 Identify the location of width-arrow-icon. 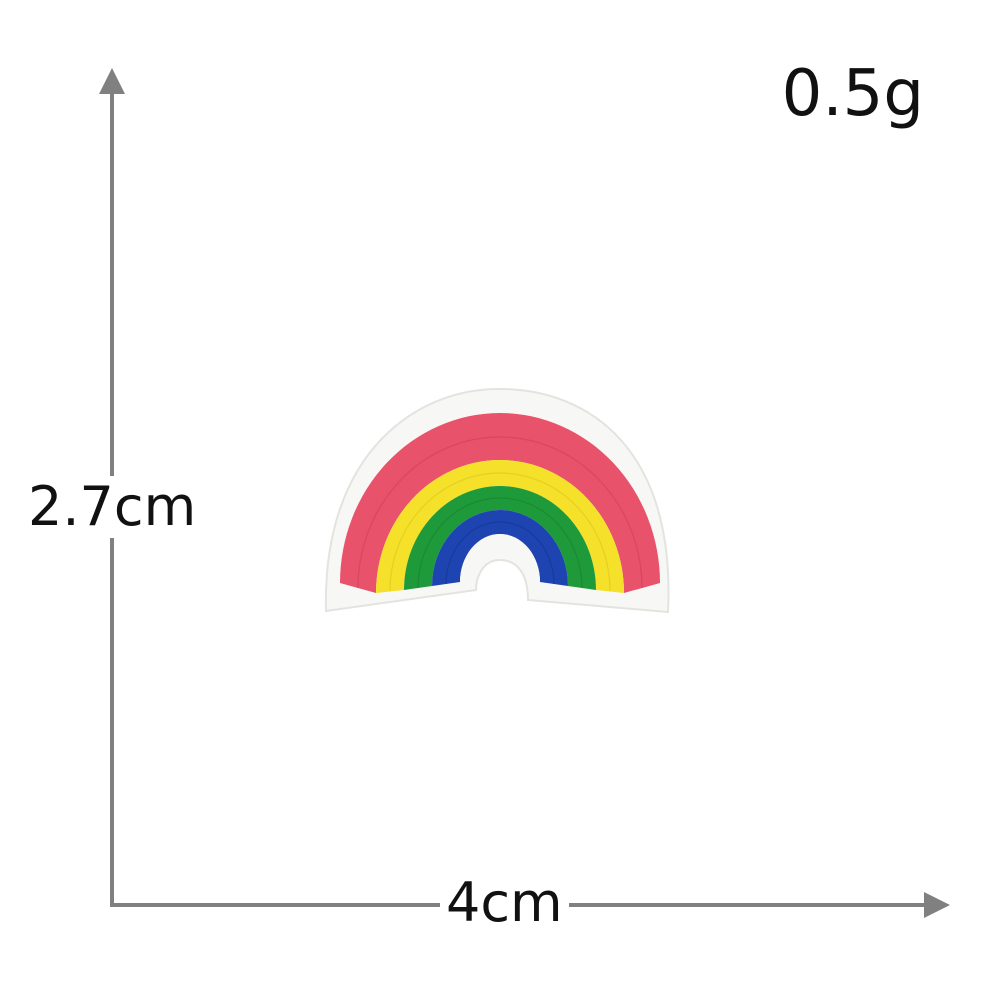
(937, 905).